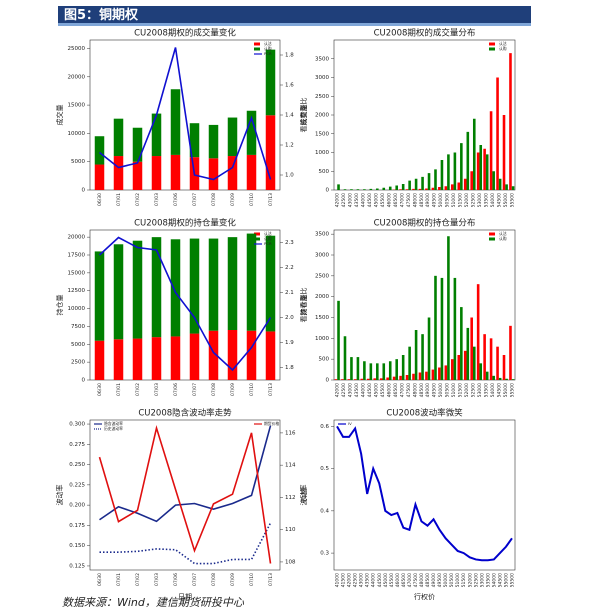  Describe the element at coordinates (324, 469) in the screenshot. I see `y-tick-label: 0.5` at that location.